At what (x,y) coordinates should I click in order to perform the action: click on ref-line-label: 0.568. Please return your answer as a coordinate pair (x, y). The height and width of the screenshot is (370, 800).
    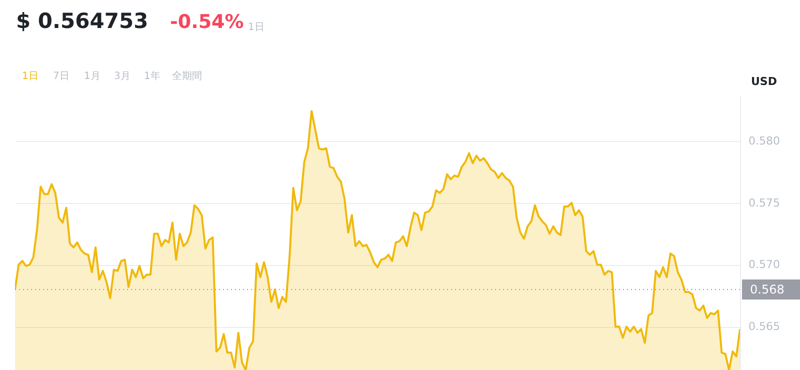
    Looking at the image, I should click on (767, 289).